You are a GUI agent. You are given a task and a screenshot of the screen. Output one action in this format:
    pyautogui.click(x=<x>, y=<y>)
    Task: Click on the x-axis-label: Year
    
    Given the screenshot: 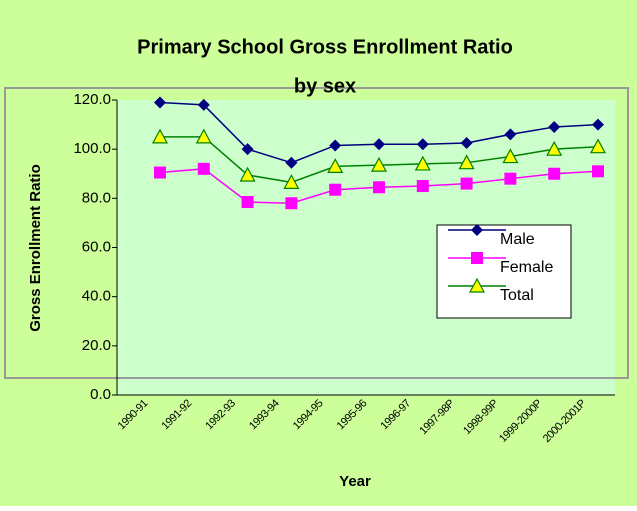 What is the action you would take?
    pyautogui.click(x=355, y=481)
    